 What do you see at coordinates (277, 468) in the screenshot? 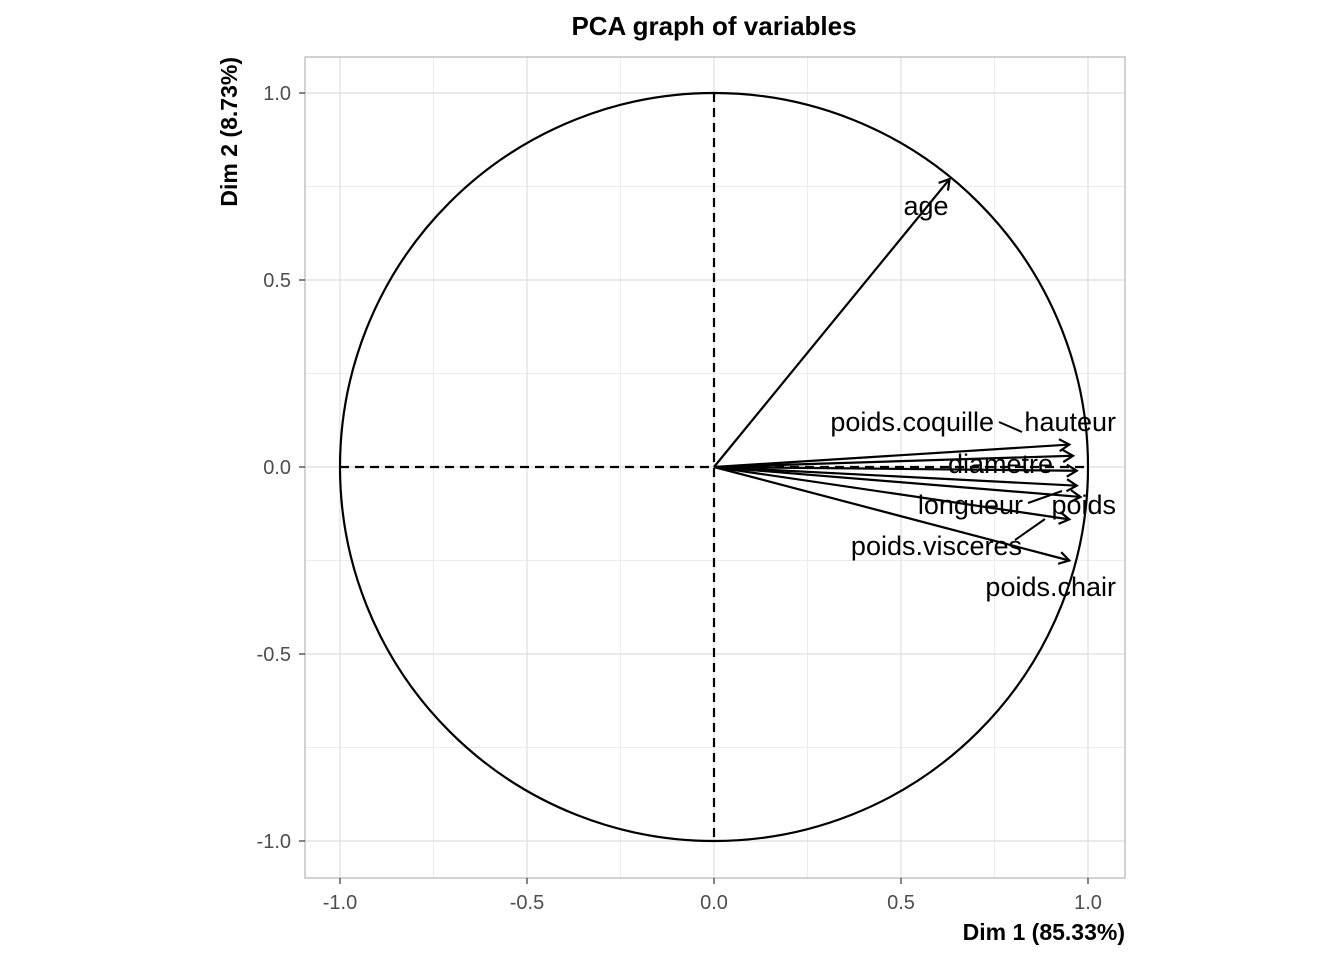
I see `y-tick-label: 0.0` at bounding box center [277, 468].